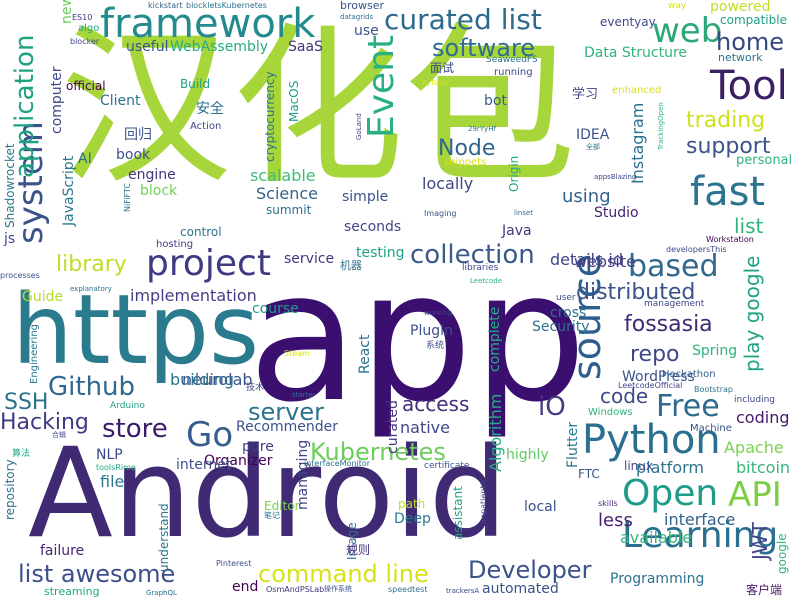 The height and width of the screenshot is (600, 800). What do you see at coordinates (527, 455) in the screenshot?
I see `word-highly: highly` at bounding box center [527, 455].